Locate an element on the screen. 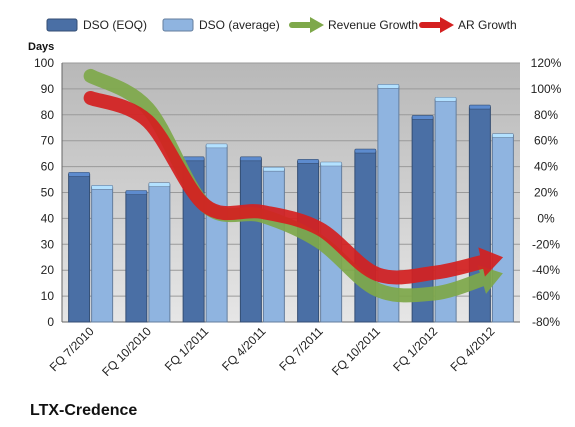  legend-item: DSO (EOQ) is located at coordinates (96, 25).